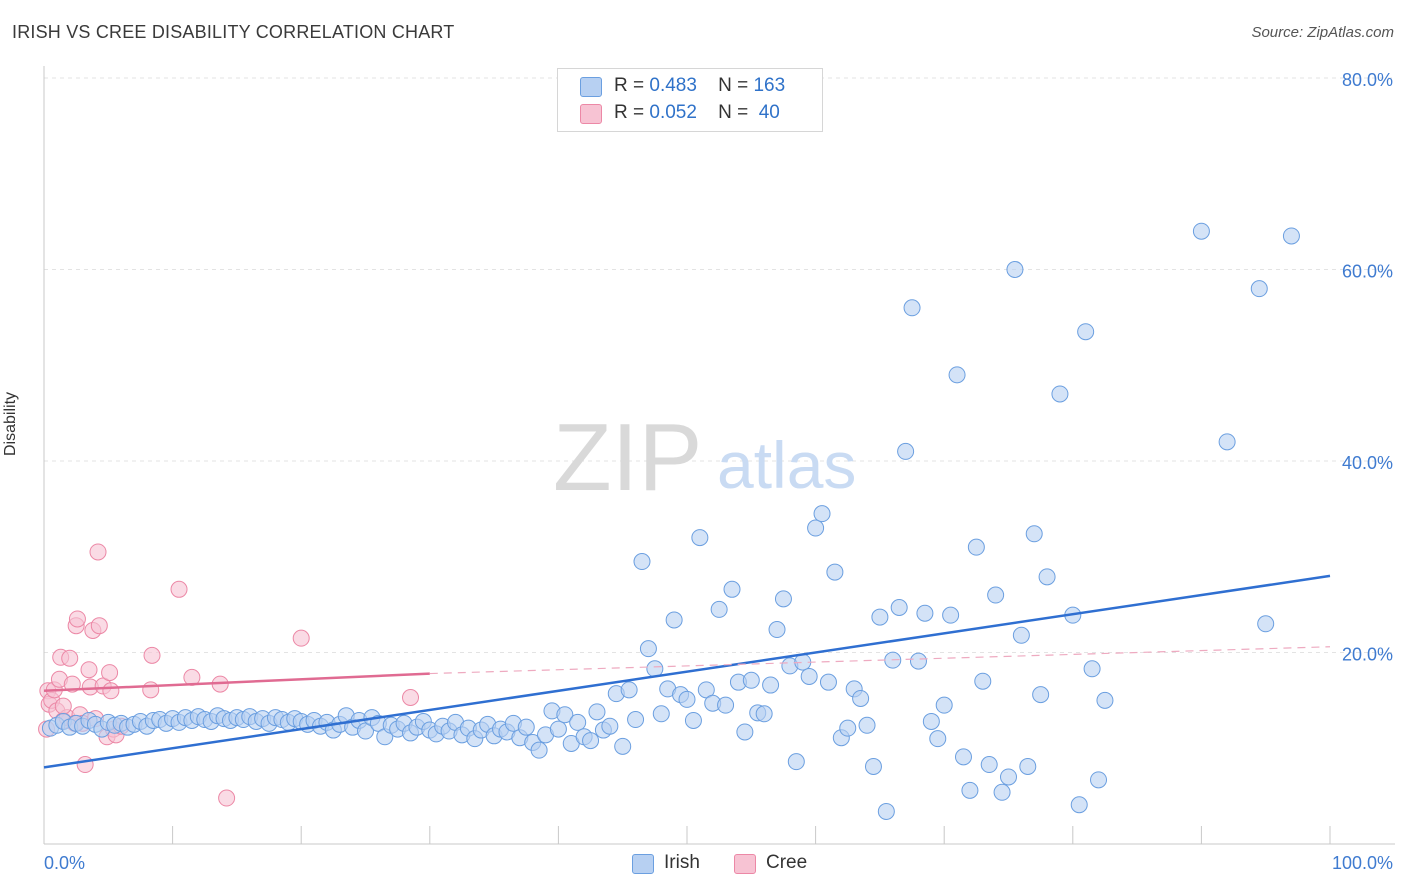 This screenshot has width=1406, height=892. I want to click on cree-trend-extension, so click(880, 660).